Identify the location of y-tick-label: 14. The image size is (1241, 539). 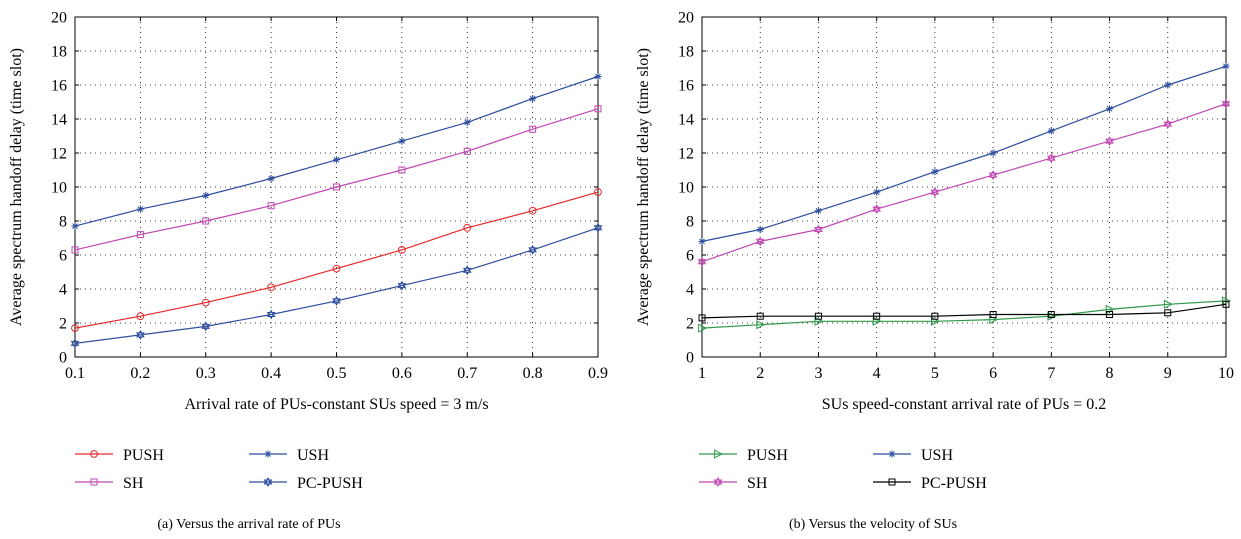
(686, 120).